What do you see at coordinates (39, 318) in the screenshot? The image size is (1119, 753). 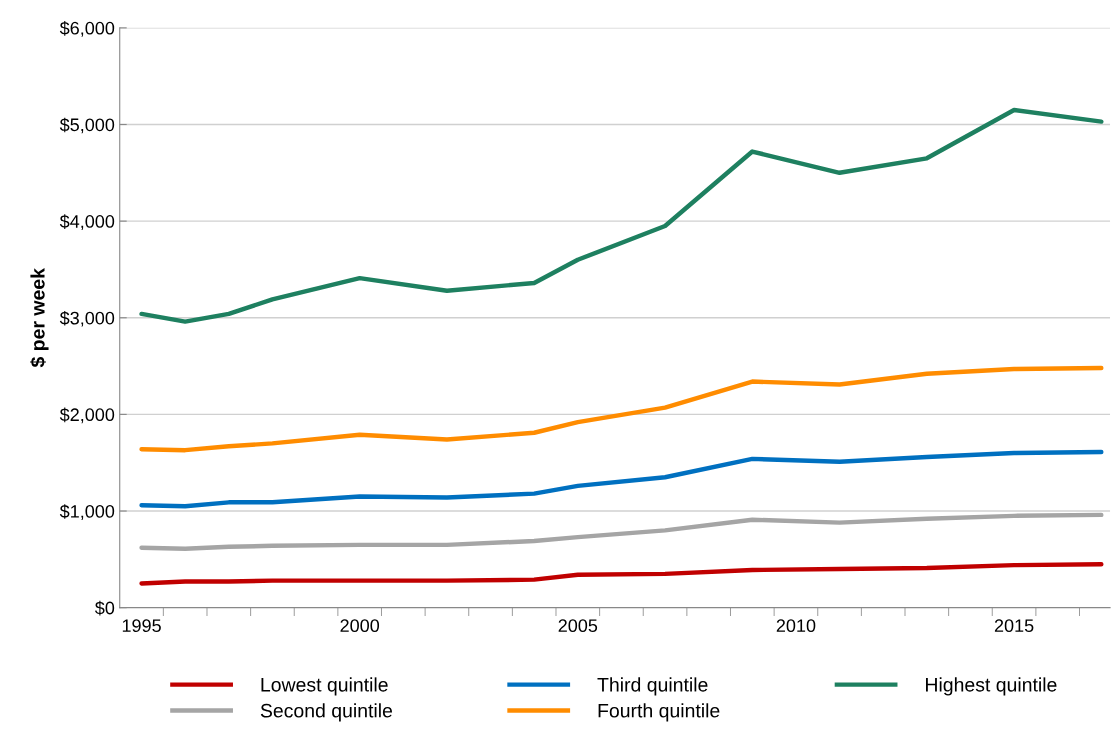 I see `y-axis-title: $ per week` at bounding box center [39, 318].